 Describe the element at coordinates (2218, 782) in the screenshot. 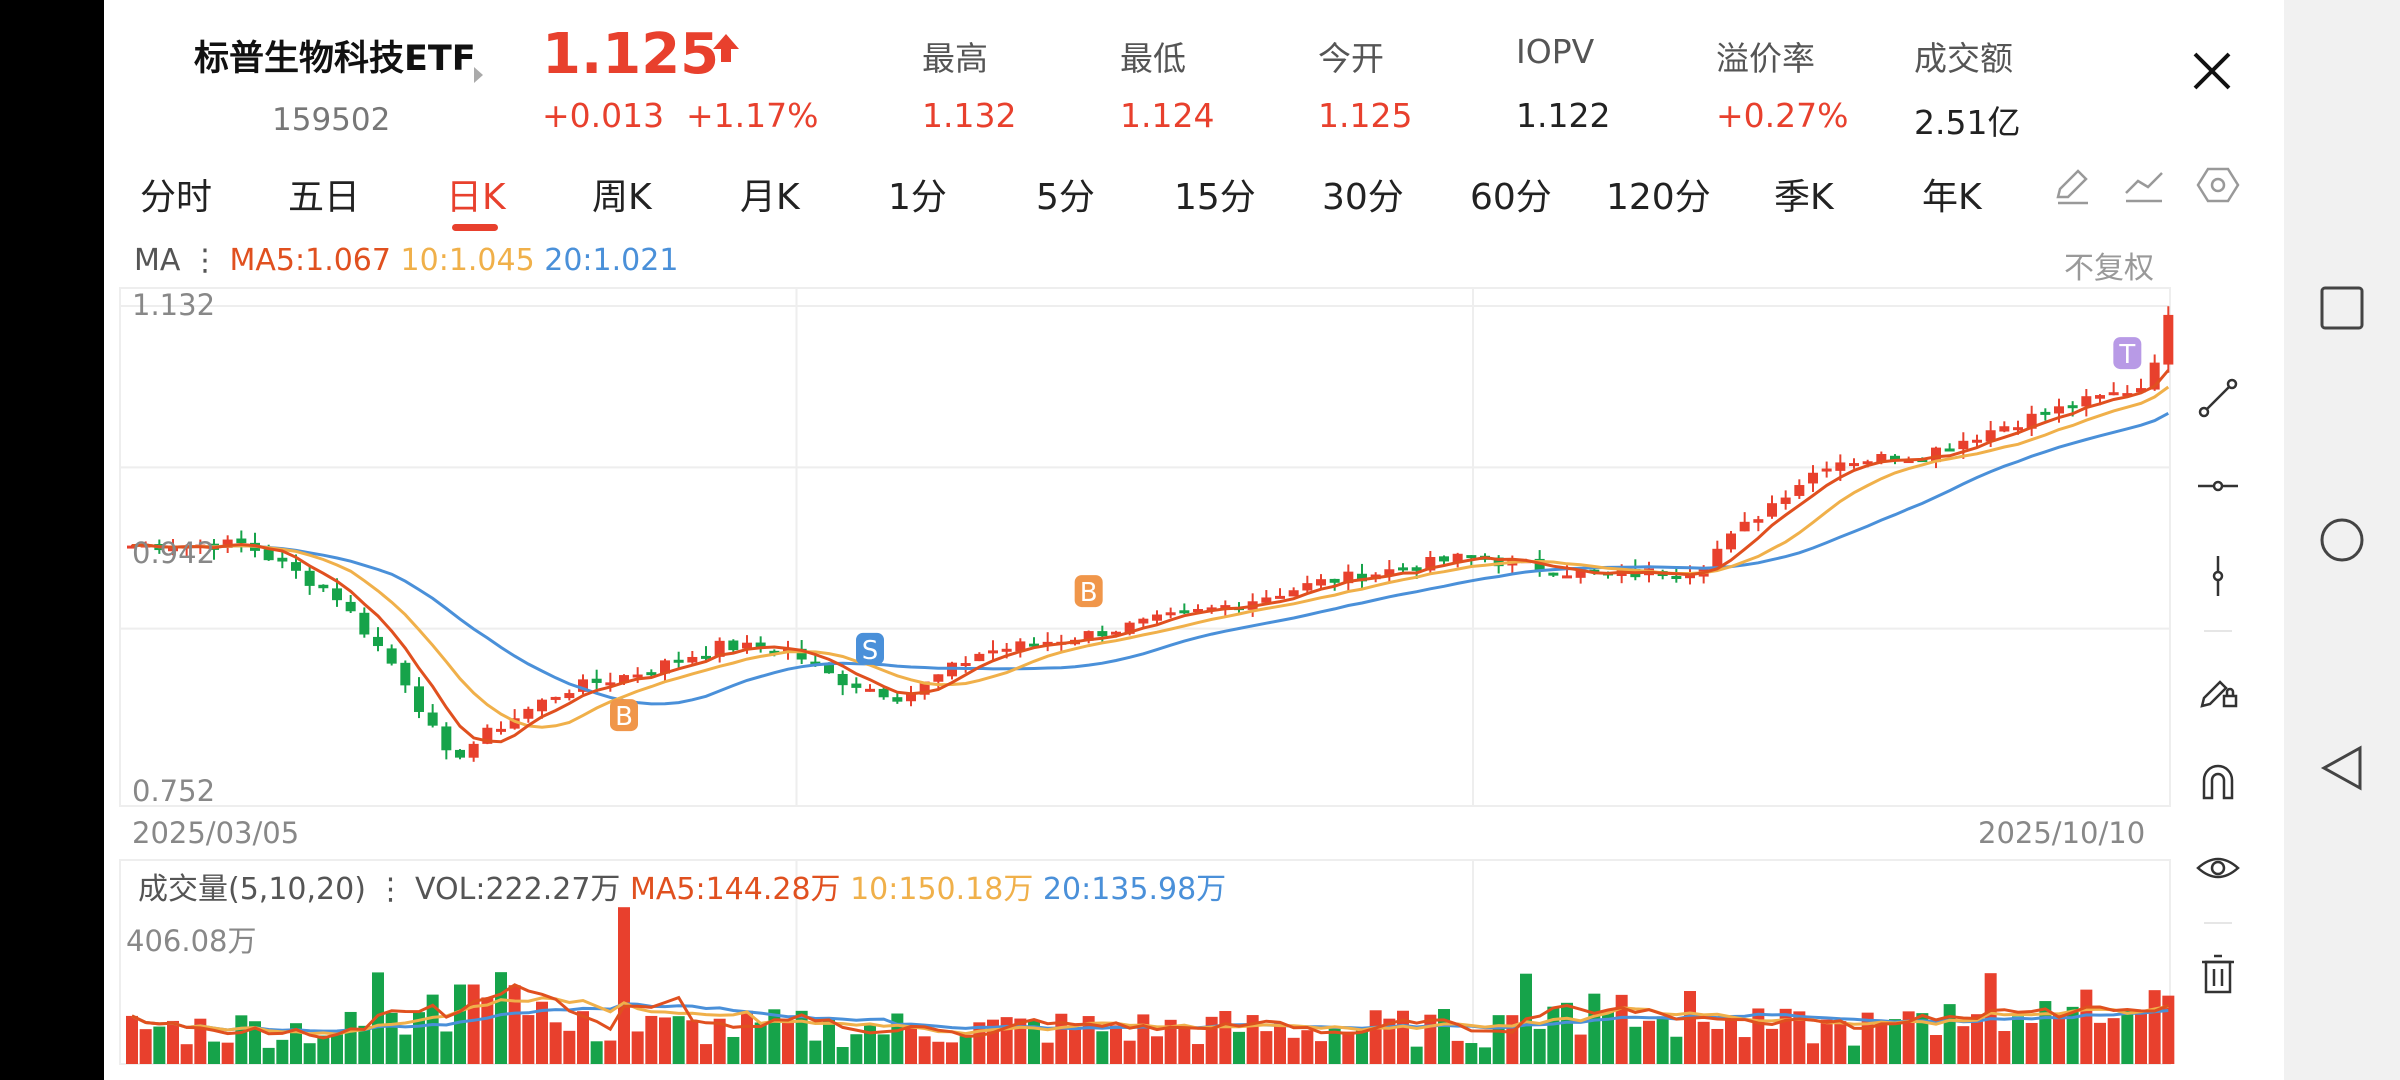

I see `magnet-icon` at that location.